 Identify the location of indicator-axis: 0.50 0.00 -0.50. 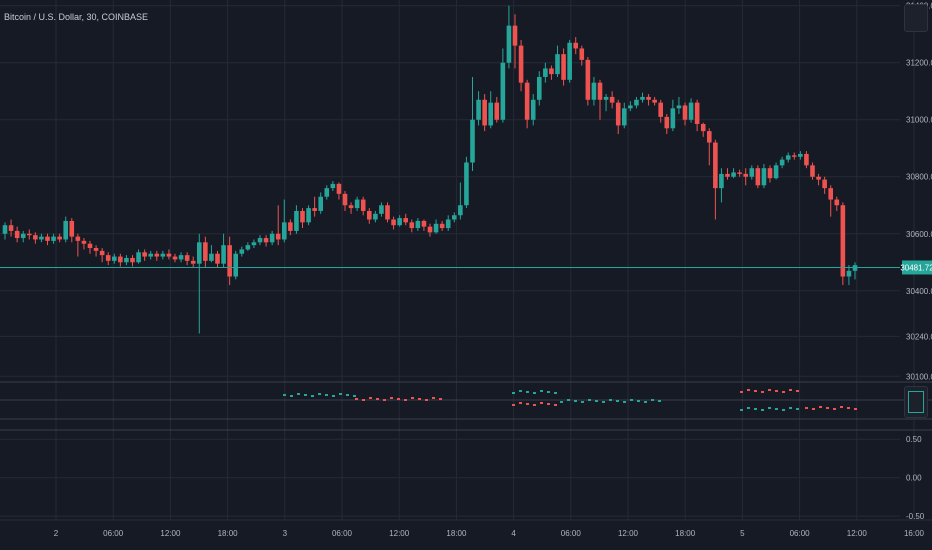
(915, 478).